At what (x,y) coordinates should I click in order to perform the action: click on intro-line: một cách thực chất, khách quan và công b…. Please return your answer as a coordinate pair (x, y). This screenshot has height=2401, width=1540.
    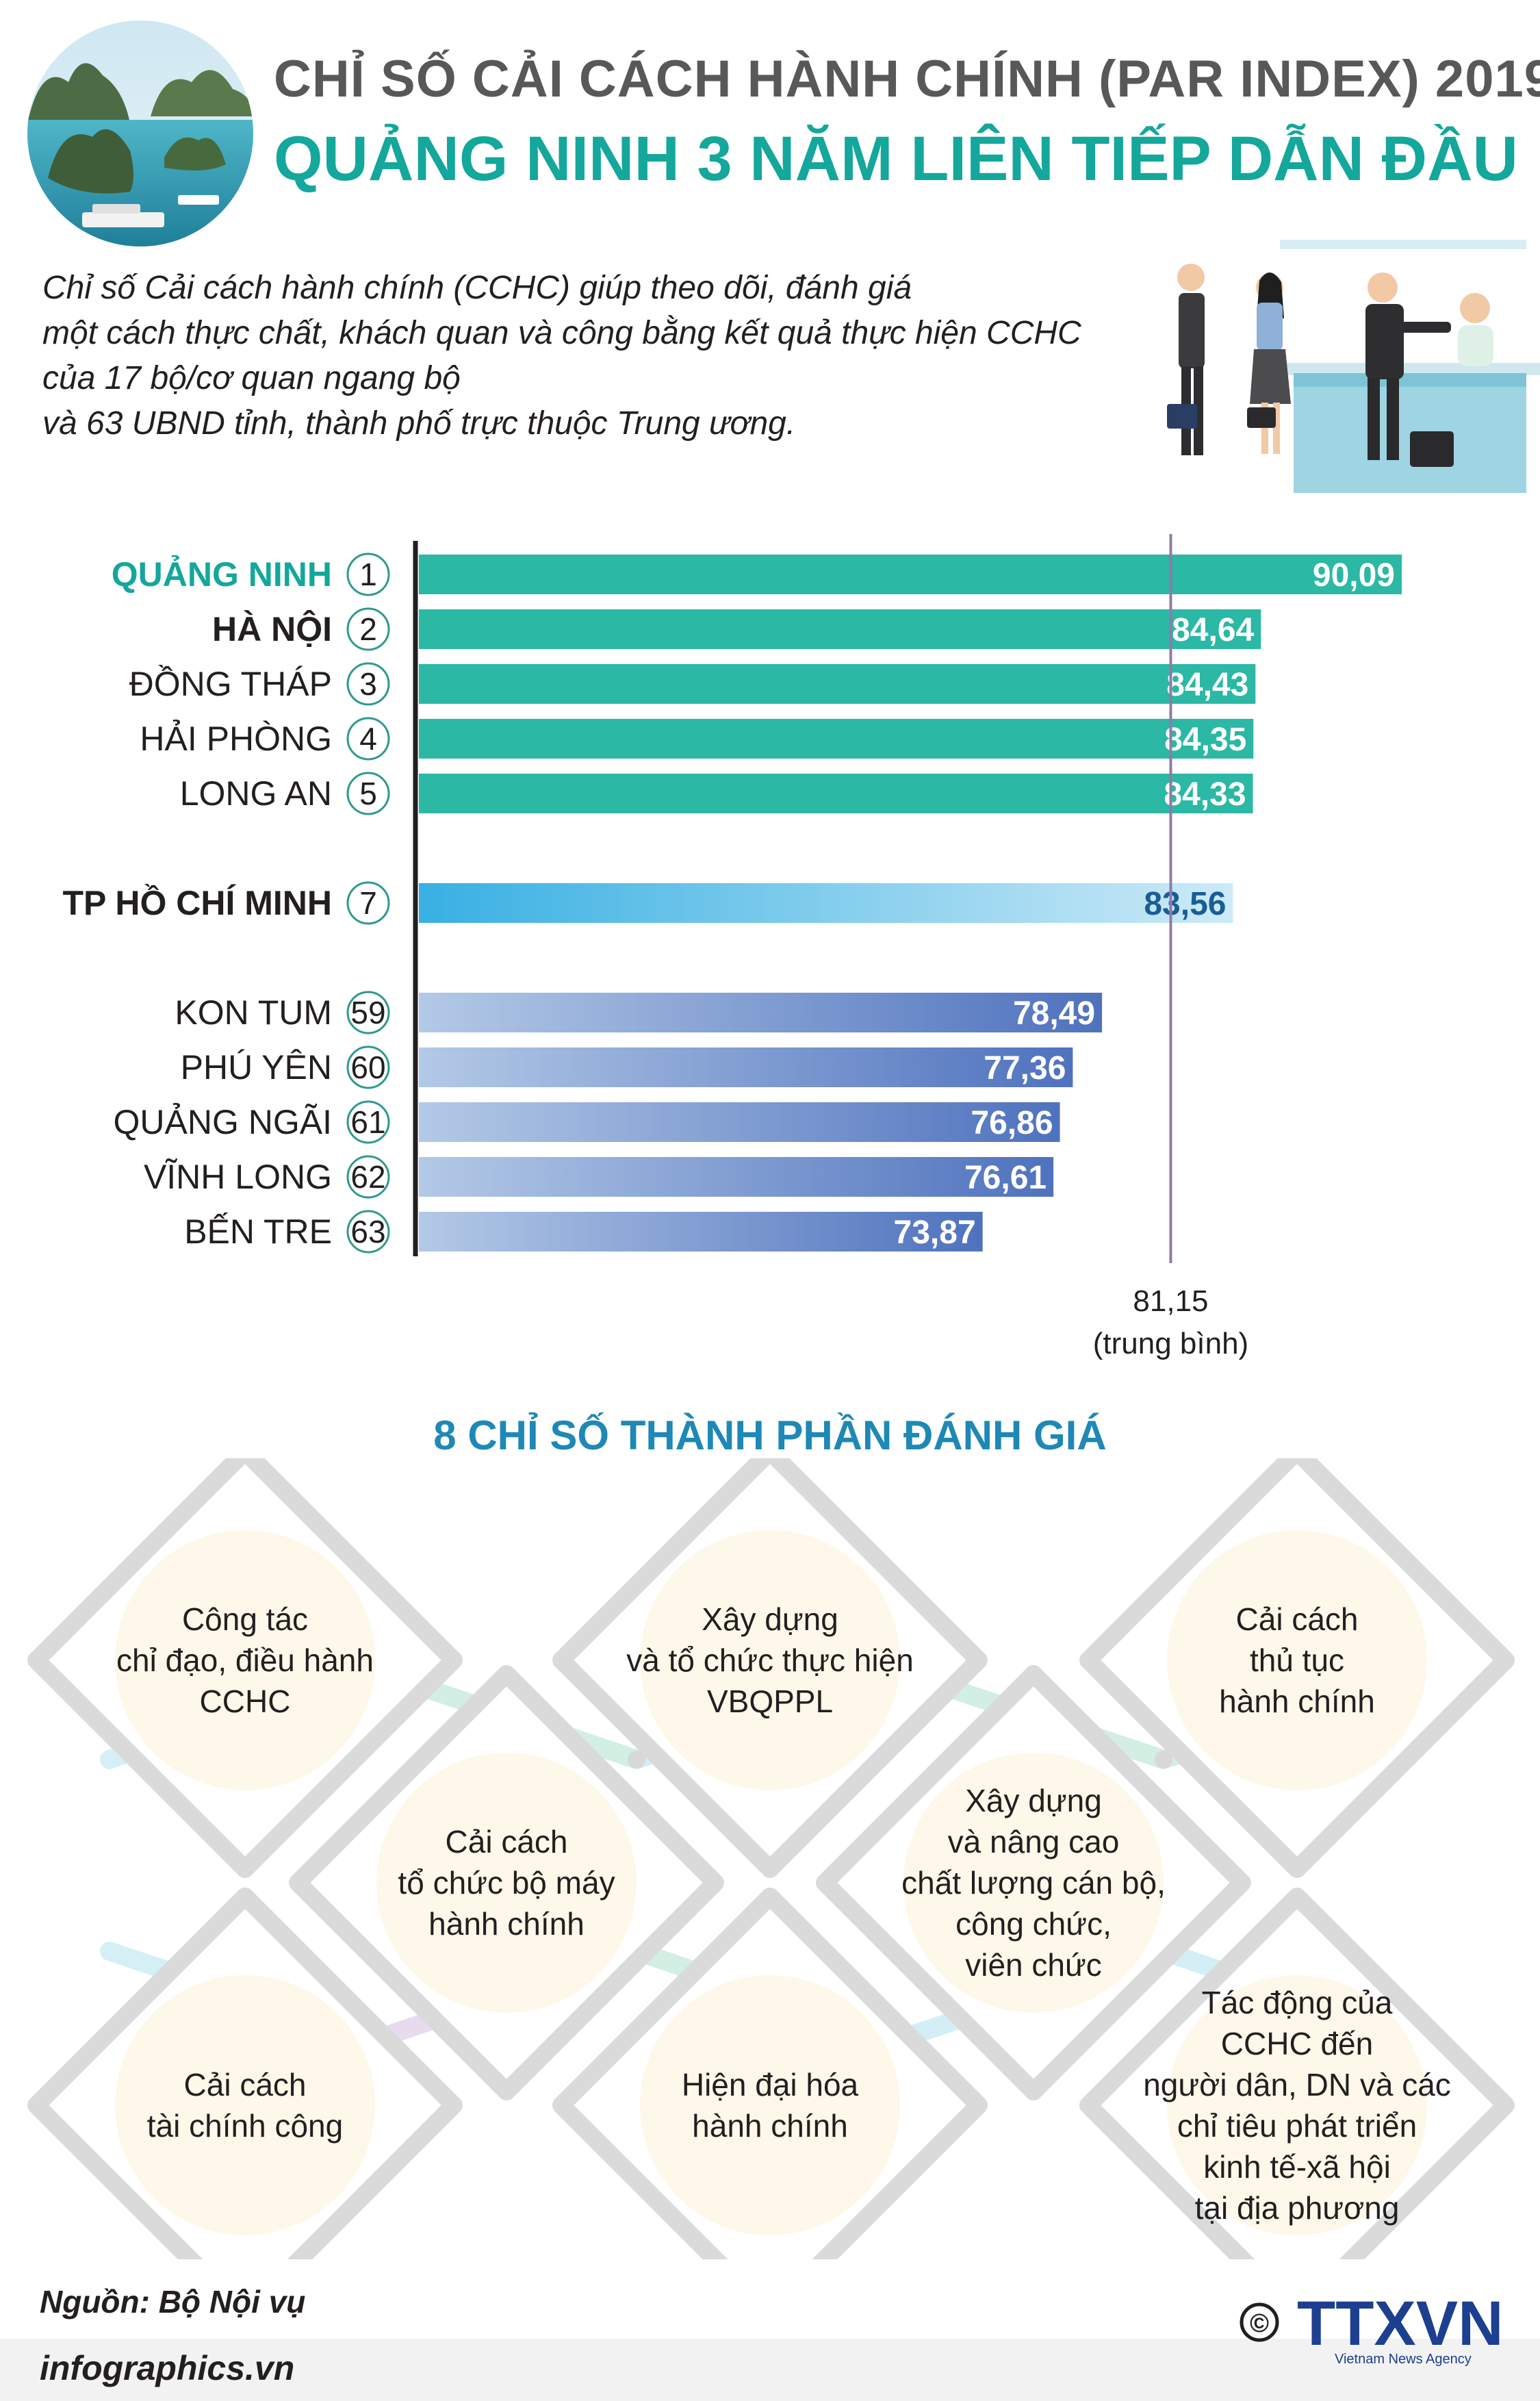
    Looking at the image, I should click on (561, 333).